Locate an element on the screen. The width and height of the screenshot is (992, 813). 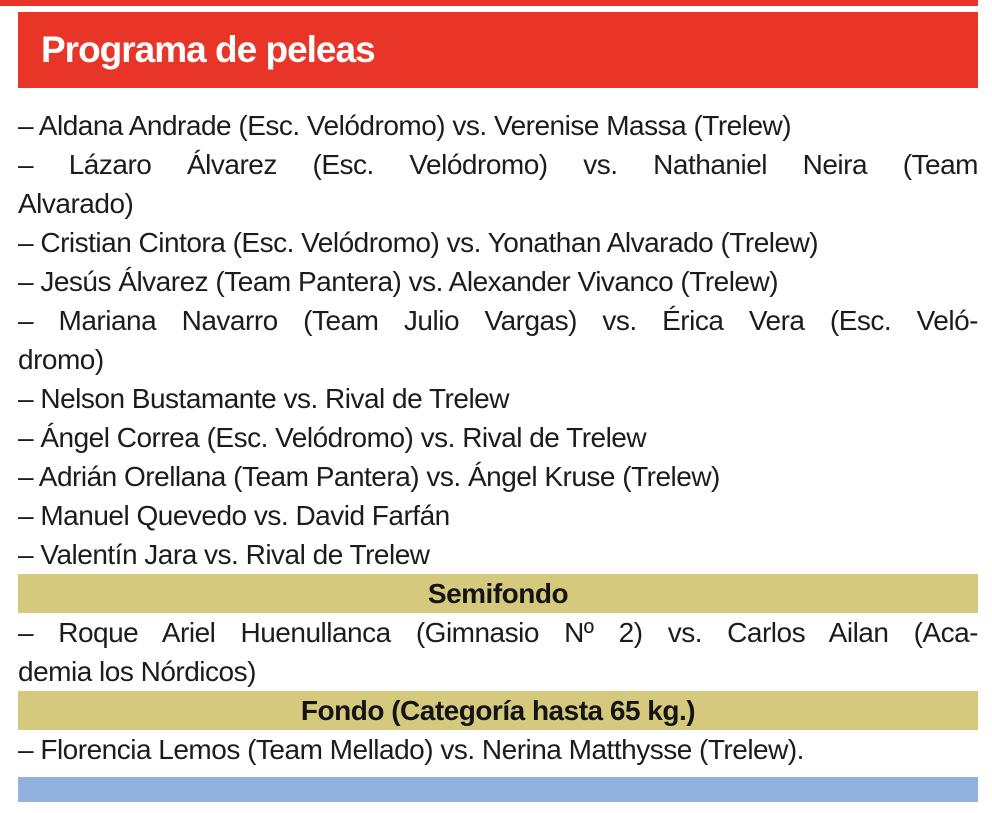
page-title: Programa de peleas is located at coordinates (208, 49).